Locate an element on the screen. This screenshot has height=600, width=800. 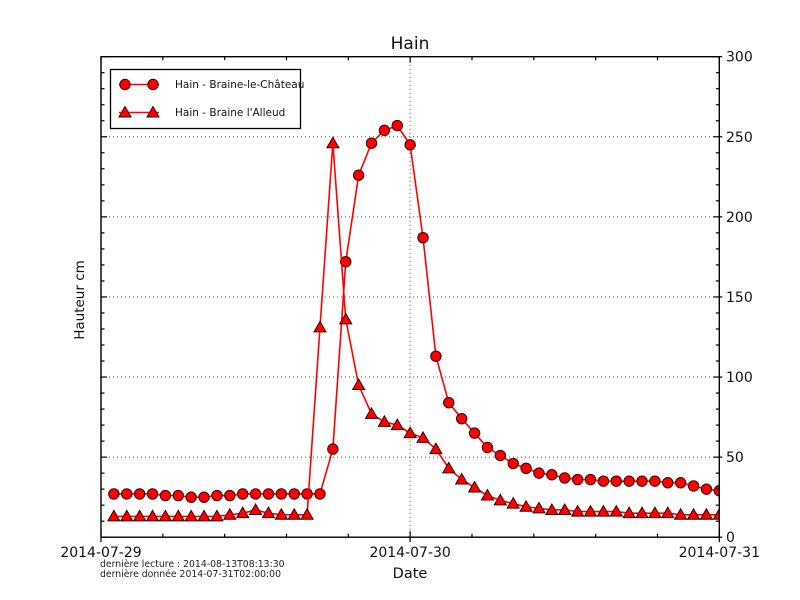
y-tick-label: 300 is located at coordinates (739, 58).